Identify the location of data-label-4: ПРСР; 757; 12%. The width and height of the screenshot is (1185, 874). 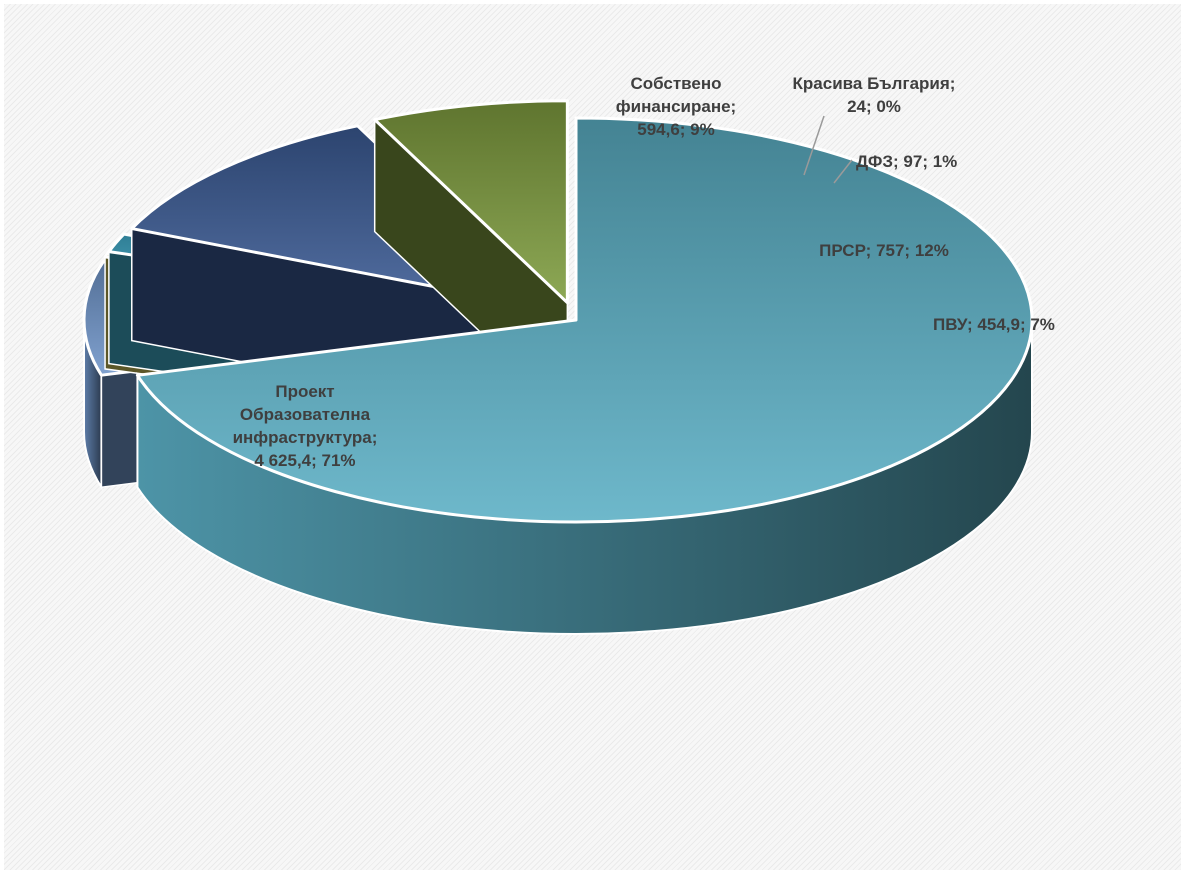
(884, 250).